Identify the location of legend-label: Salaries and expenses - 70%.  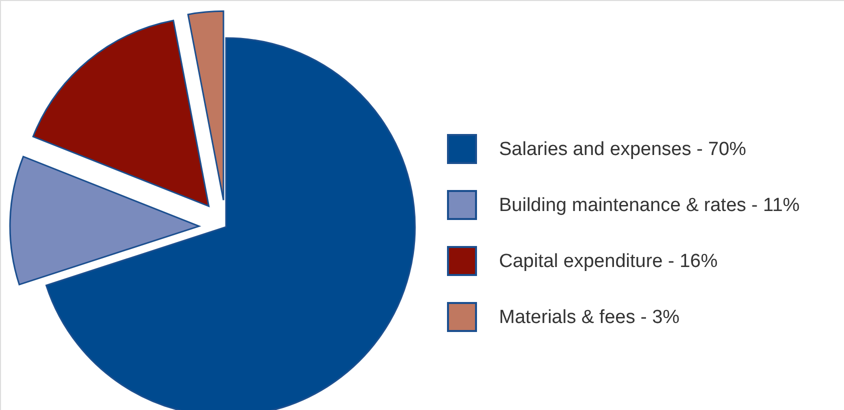
(622, 149).